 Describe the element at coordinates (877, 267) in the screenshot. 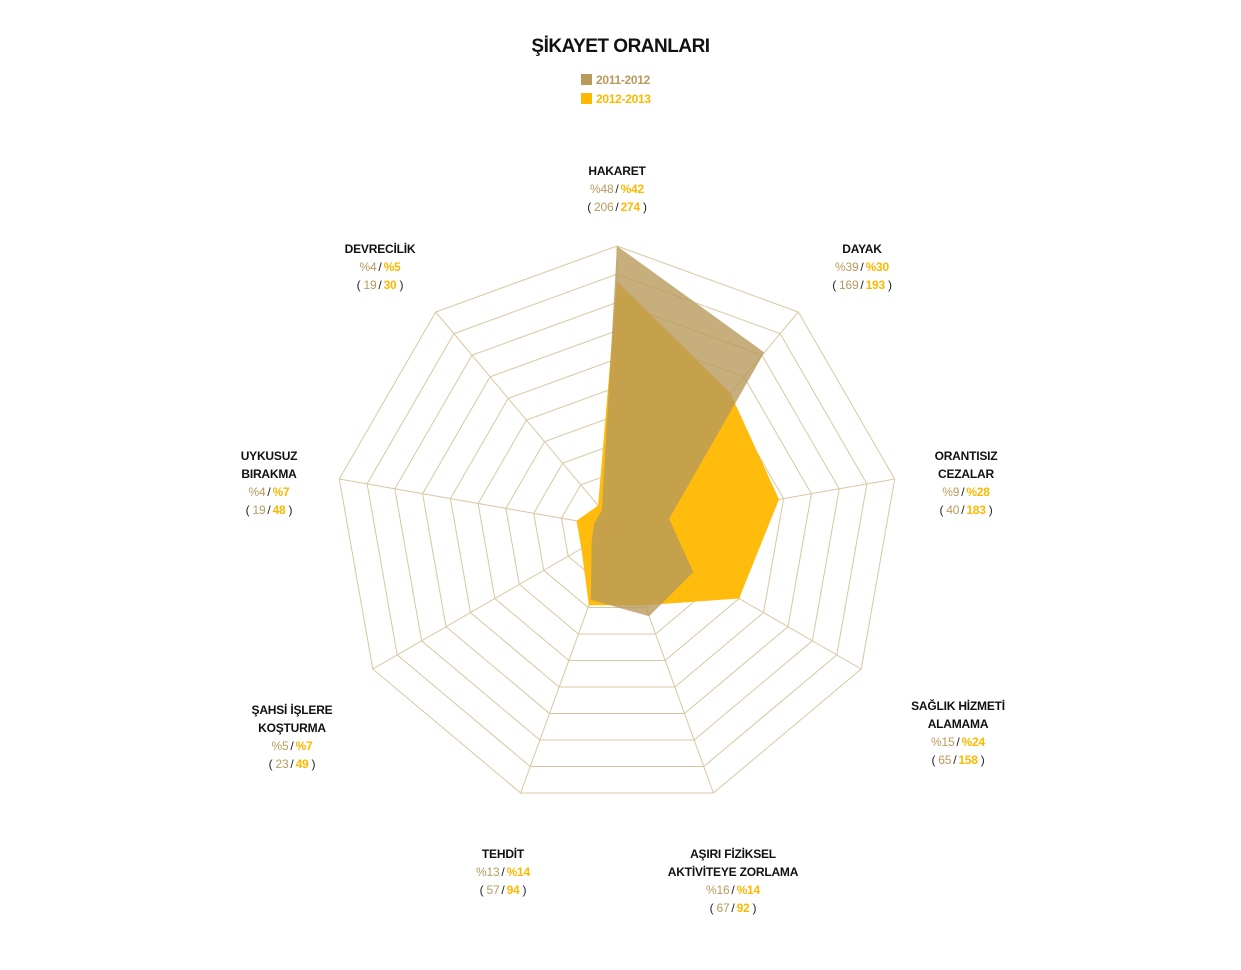

I see `percent-2012-2013: %30` at that location.